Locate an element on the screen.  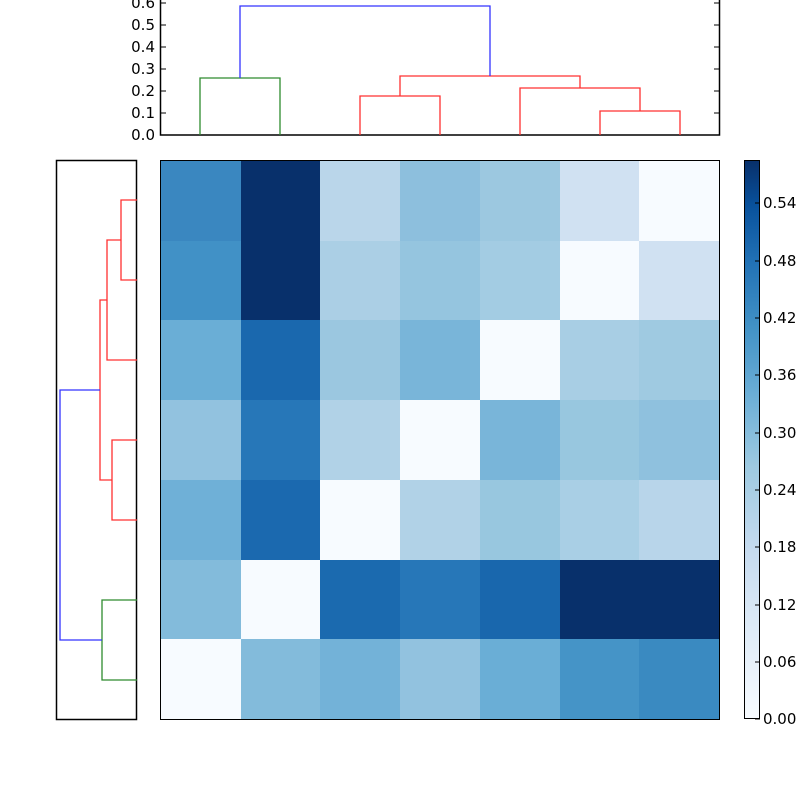
colorbar-tick-label: 0.18 is located at coordinates (780, 547).